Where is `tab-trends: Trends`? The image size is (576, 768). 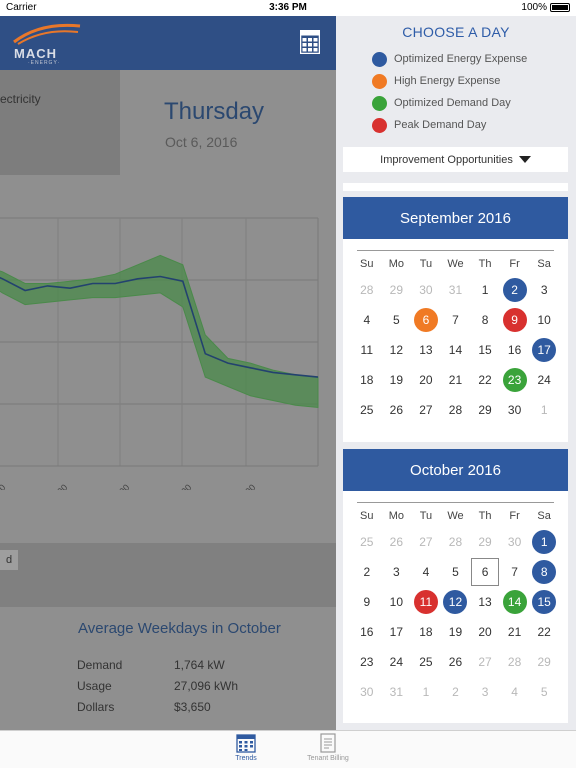
tab-trends: Trends is located at coordinates (246, 747).